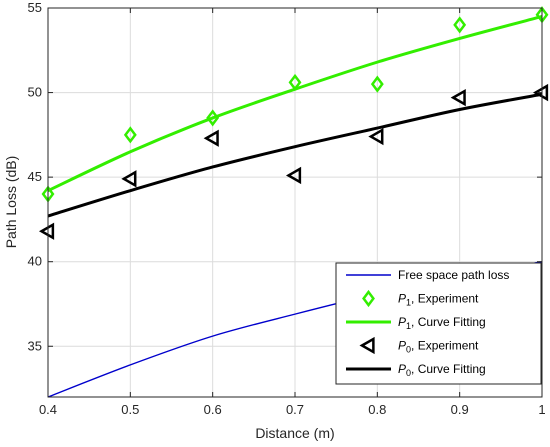 The width and height of the screenshot is (550, 447). What do you see at coordinates (48, 409) in the screenshot?
I see `x-tick-label: 0.4` at bounding box center [48, 409].